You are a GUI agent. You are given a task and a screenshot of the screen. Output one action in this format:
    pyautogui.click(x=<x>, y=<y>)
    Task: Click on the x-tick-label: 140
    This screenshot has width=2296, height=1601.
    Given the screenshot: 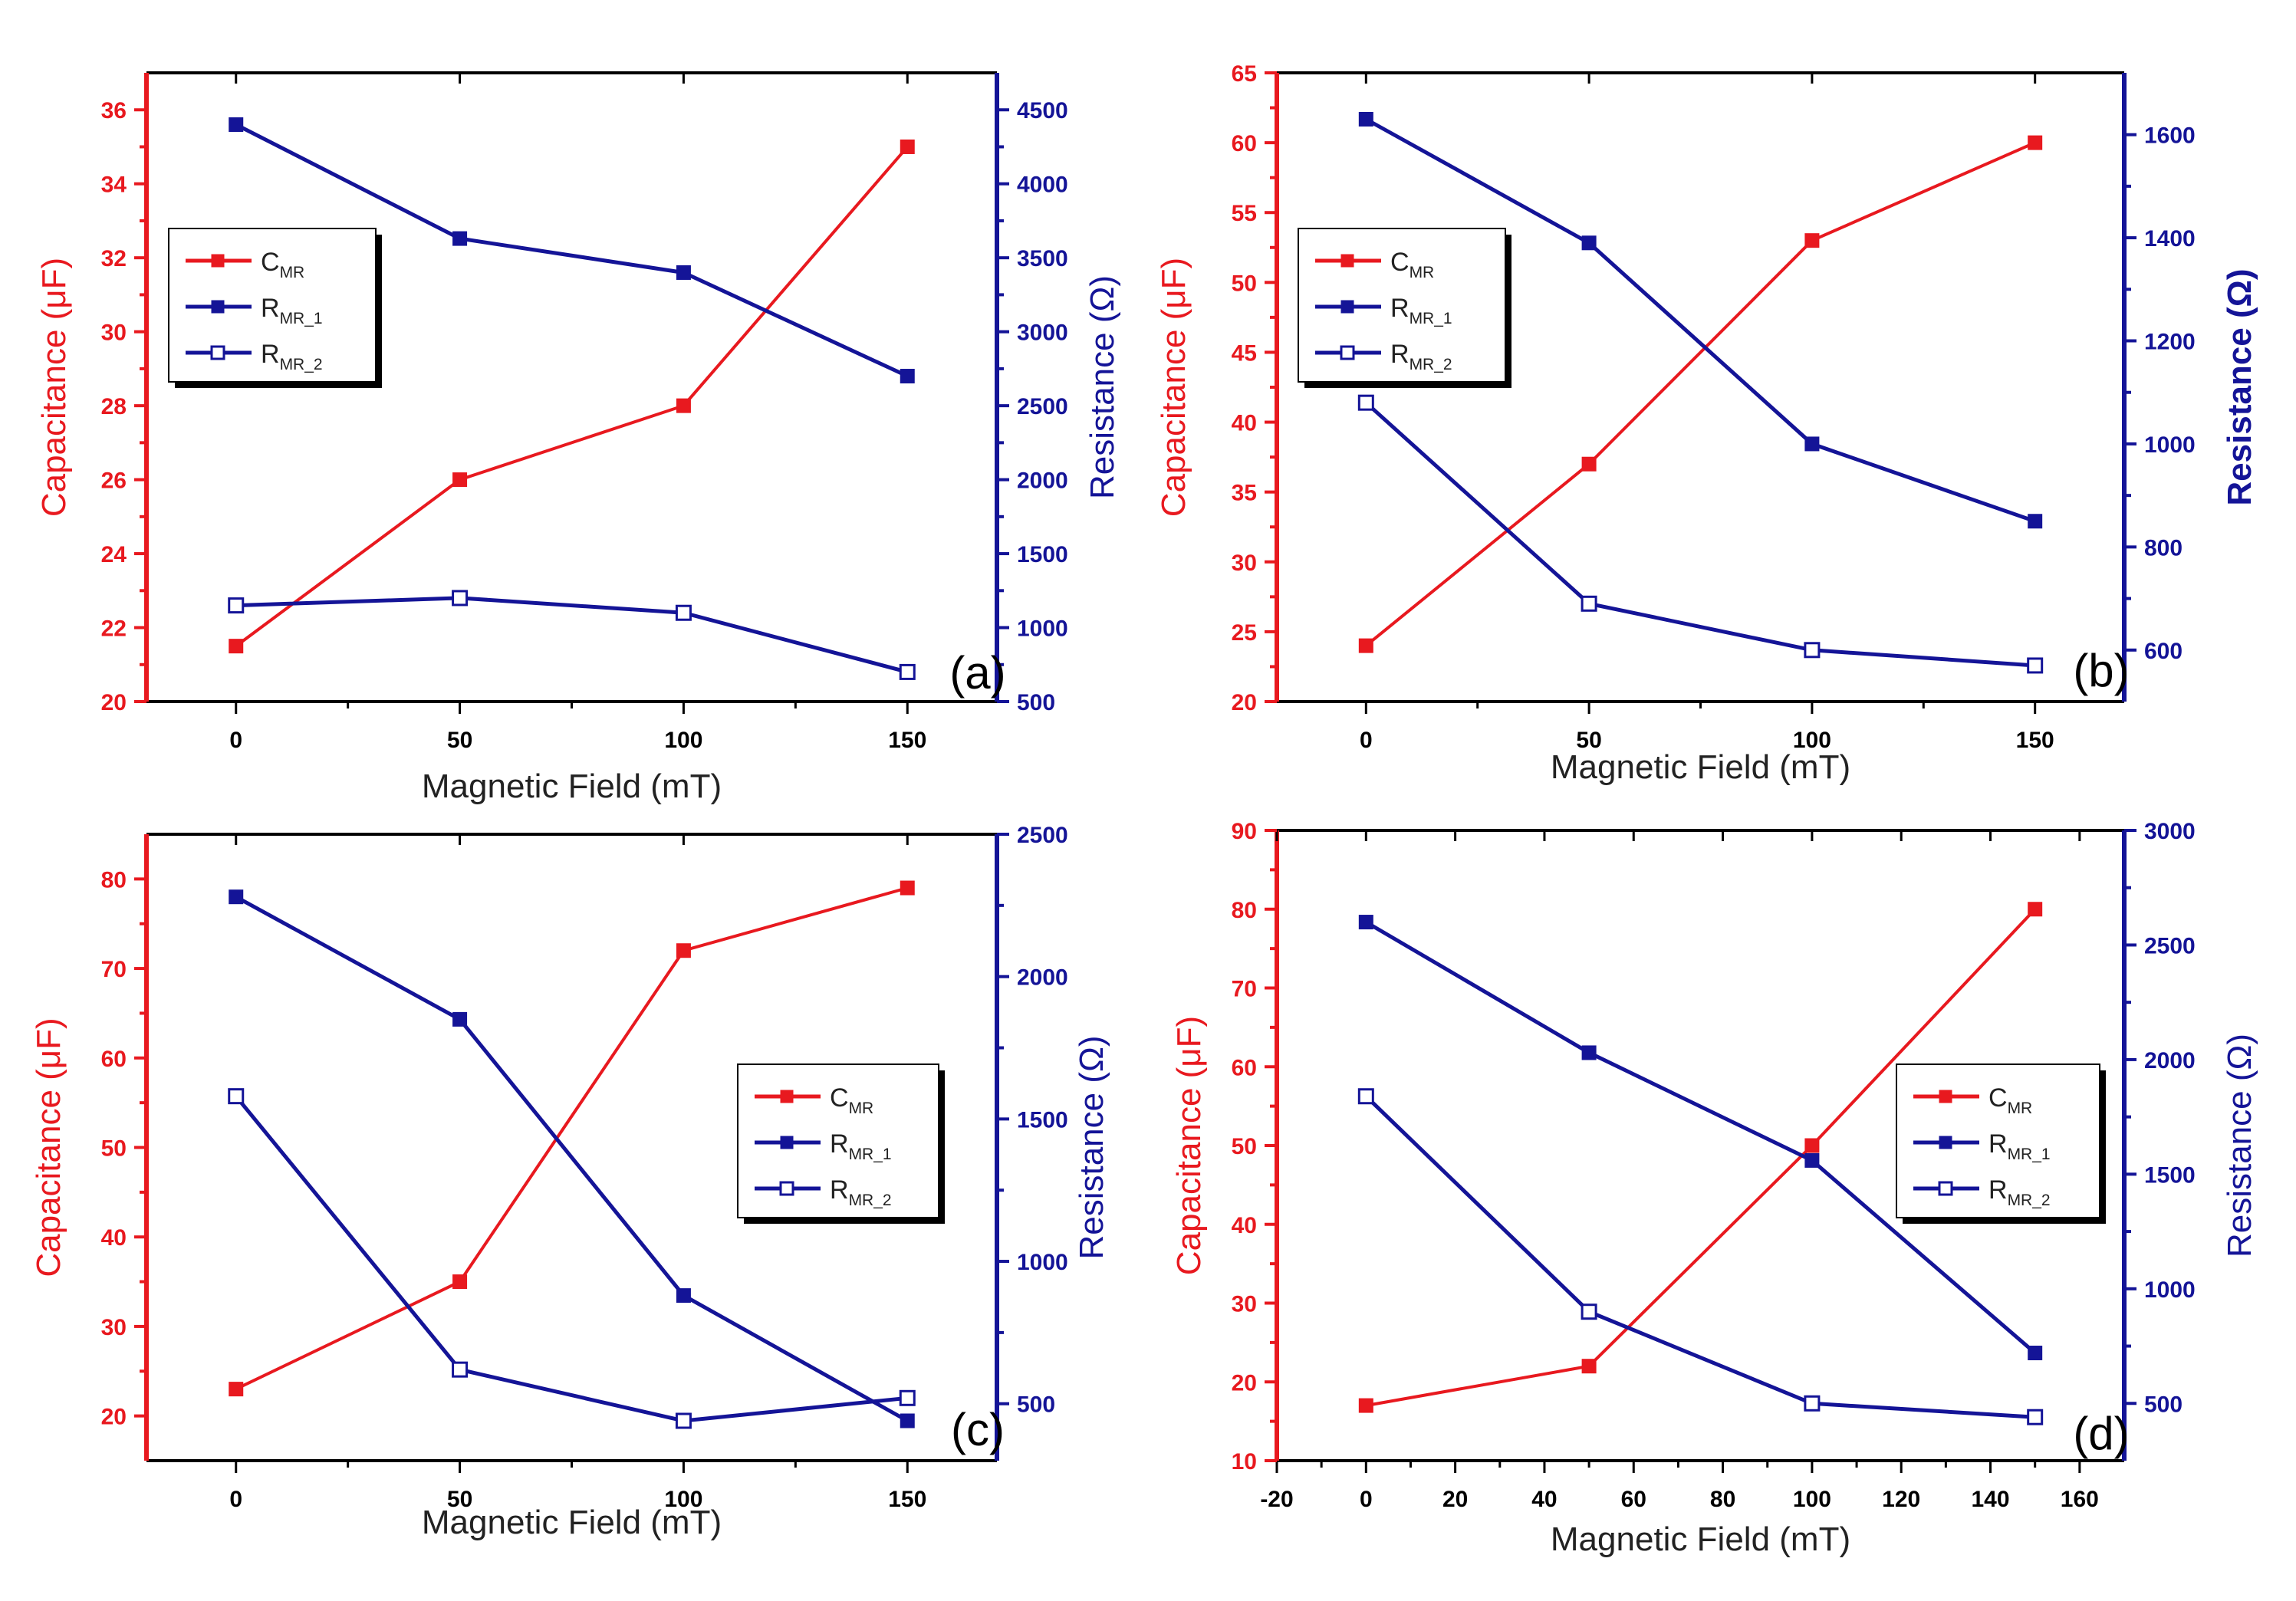 What is the action you would take?
    pyautogui.click(x=1990, y=1499)
    